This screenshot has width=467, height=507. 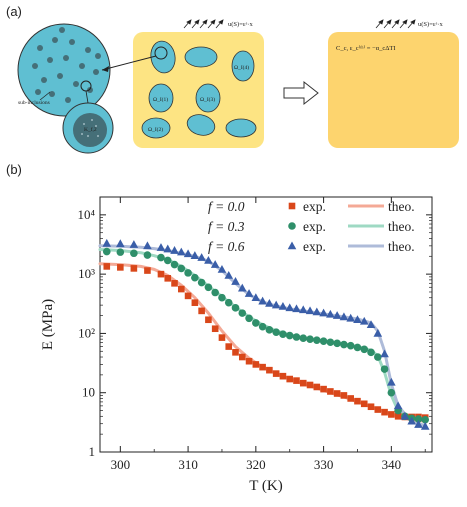 What do you see at coordinates (121, 464) in the screenshot?
I see `x-tick-label-300: 300` at bounding box center [121, 464].